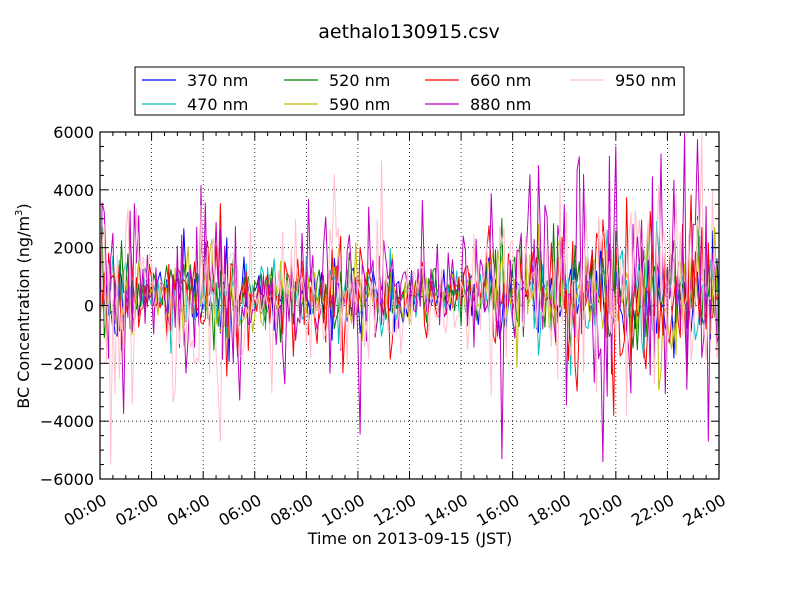 The width and height of the screenshot is (800, 600). What do you see at coordinates (73, 248) in the screenshot?
I see `y-tick-label: 2000` at bounding box center [73, 248].